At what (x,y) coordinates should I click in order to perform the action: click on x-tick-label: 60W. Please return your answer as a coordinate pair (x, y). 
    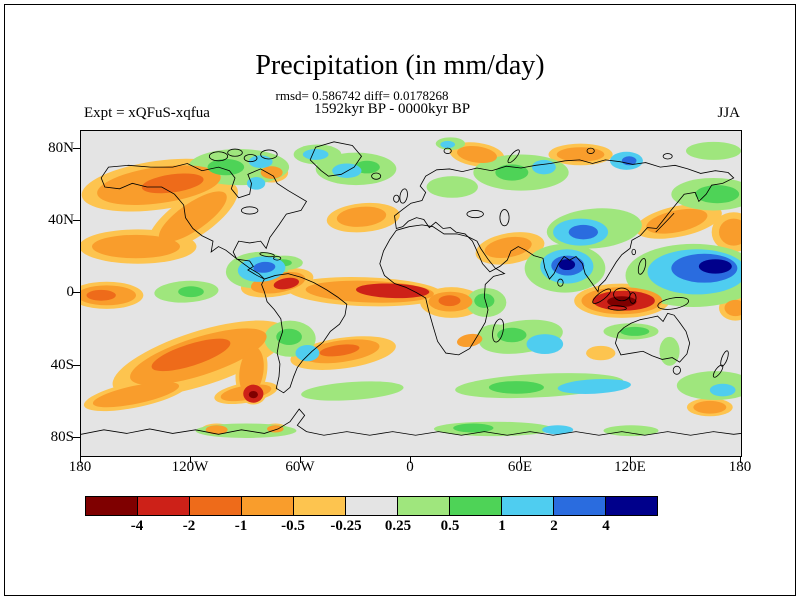
    Looking at the image, I should click on (300, 467).